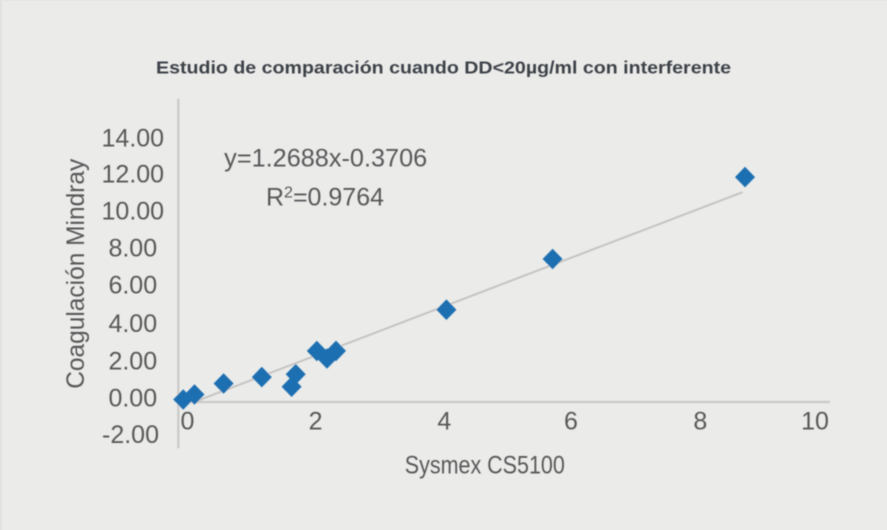  I want to click on svg-text: 6, so click(571, 422).